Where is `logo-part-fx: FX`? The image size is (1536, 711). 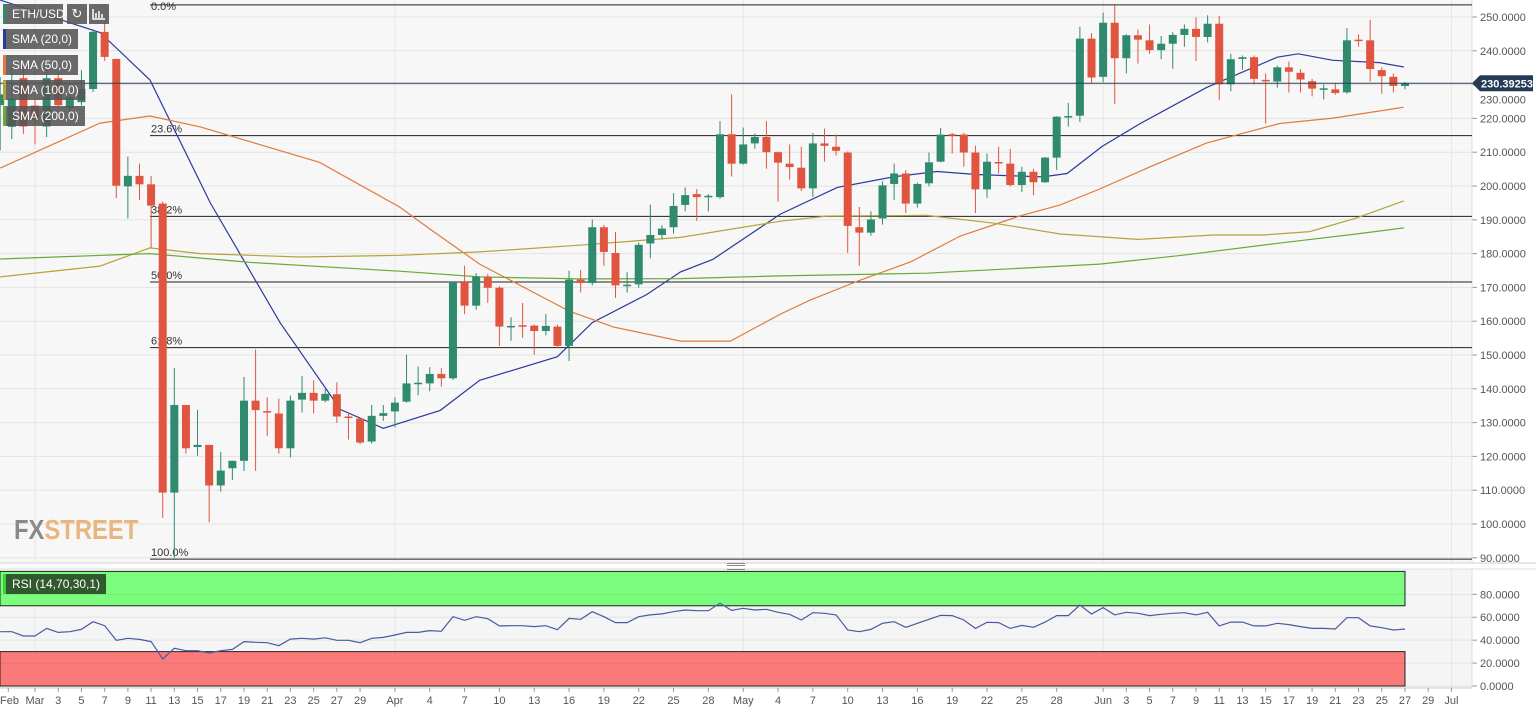
logo-part-fx: FX is located at coordinates (29, 529).